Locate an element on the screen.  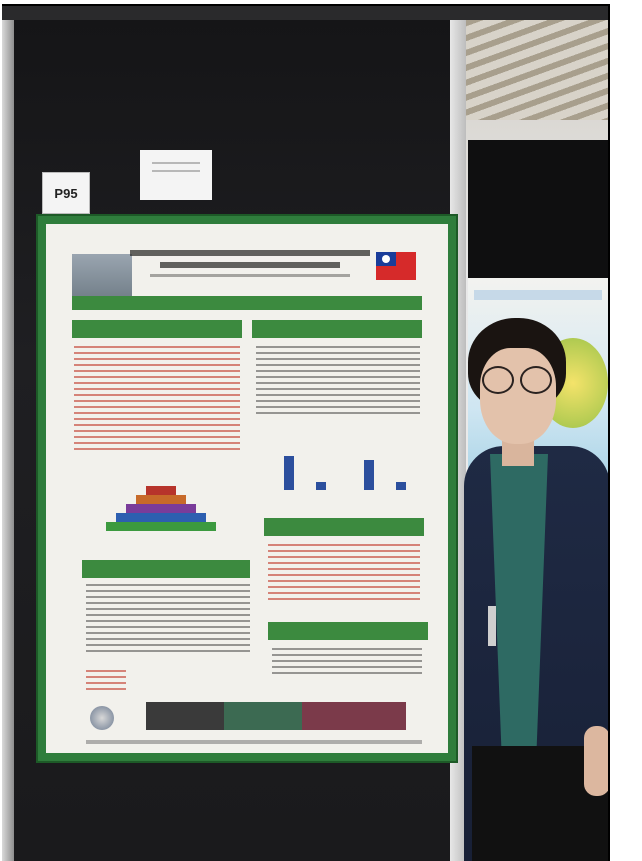
results-text is located at coordinates (344, 572).